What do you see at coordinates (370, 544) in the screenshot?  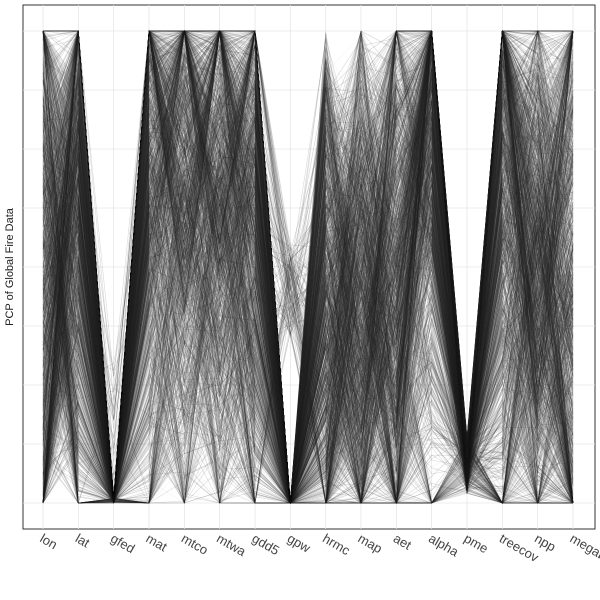 I see `x-tick-label: map` at bounding box center [370, 544].